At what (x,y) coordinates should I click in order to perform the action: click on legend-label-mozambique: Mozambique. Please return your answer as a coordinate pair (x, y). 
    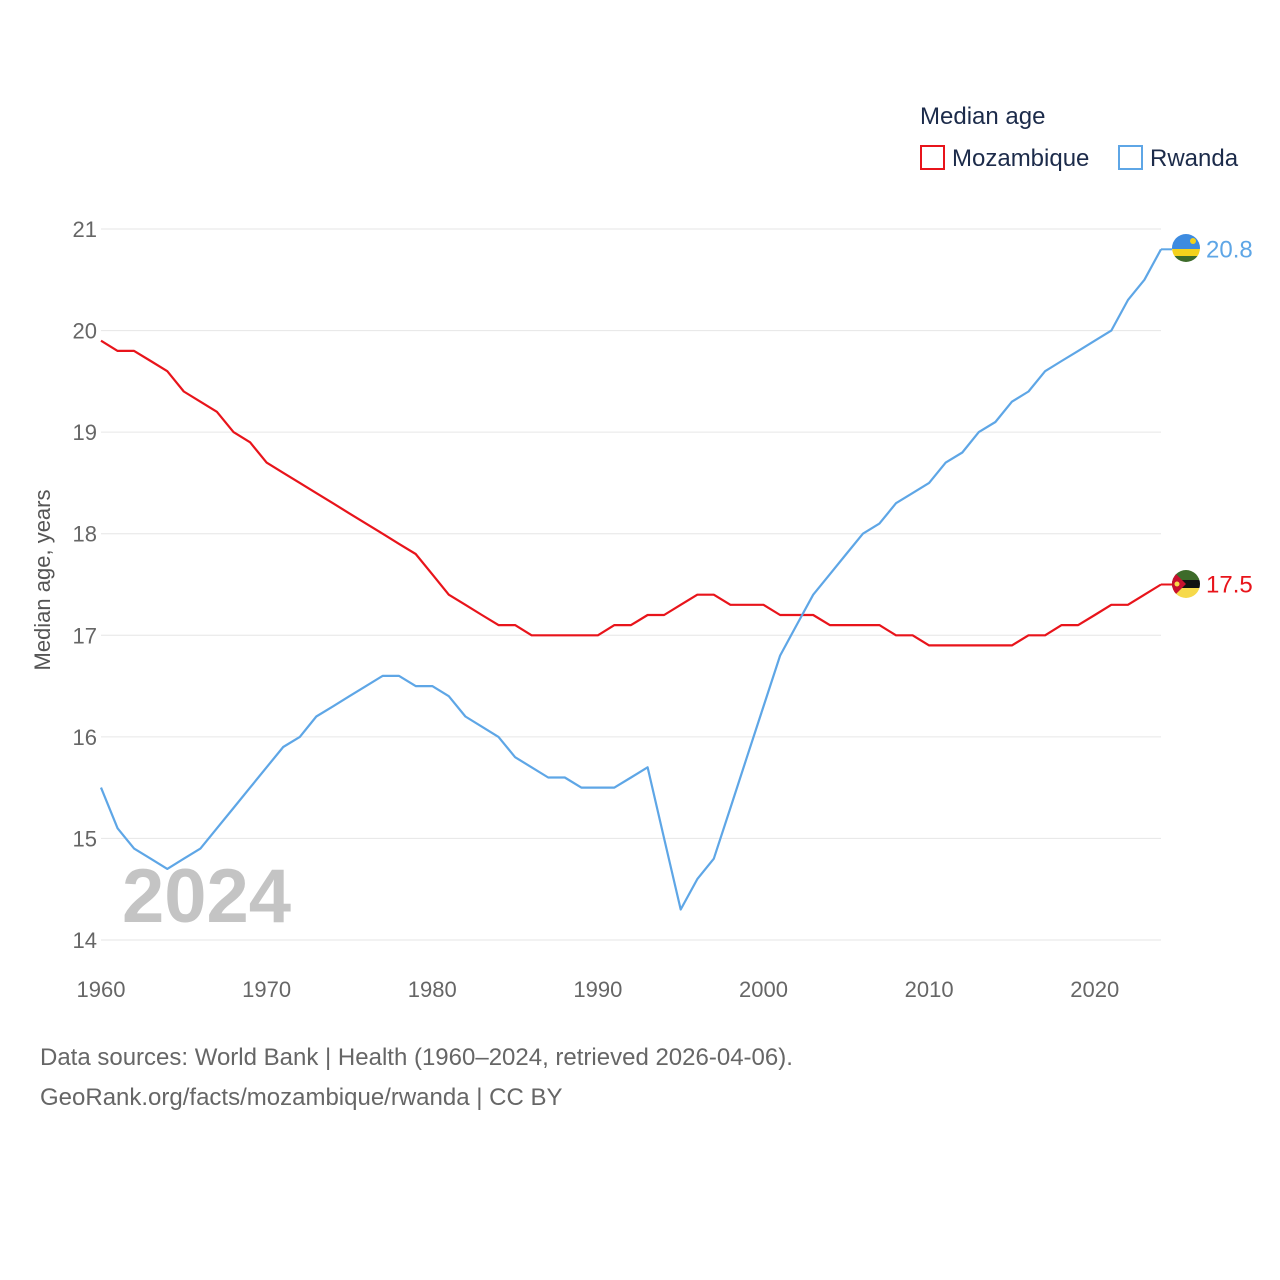
    Looking at the image, I should click on (1020, 158).